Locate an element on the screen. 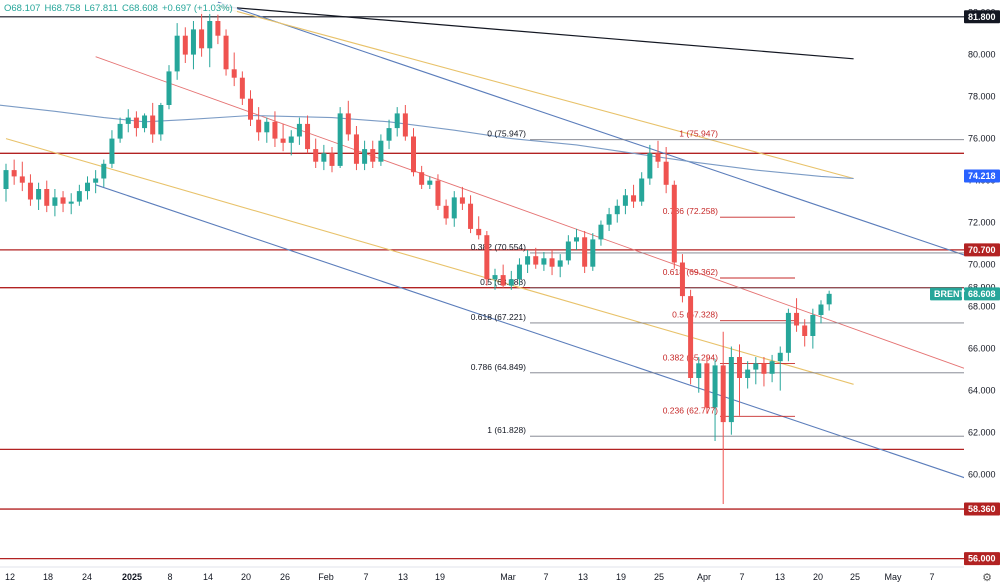  gear-icon: ⚙ is located at coordinates (987, 578).